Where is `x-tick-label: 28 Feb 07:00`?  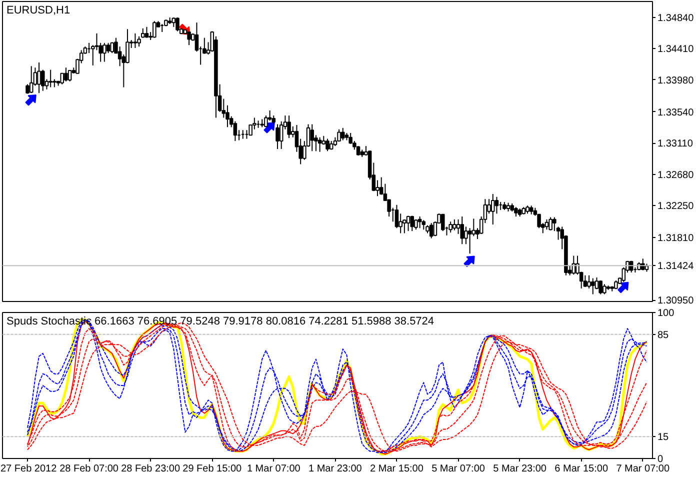 x-tick-label: 28 Feb 07:00 is located at coordinates (89, 469).